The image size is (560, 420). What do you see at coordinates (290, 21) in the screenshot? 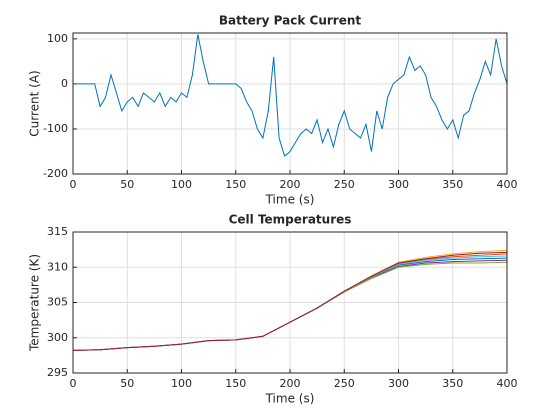
I see `chart-title: Battery Pack Current` at bounding box center [290, 21].